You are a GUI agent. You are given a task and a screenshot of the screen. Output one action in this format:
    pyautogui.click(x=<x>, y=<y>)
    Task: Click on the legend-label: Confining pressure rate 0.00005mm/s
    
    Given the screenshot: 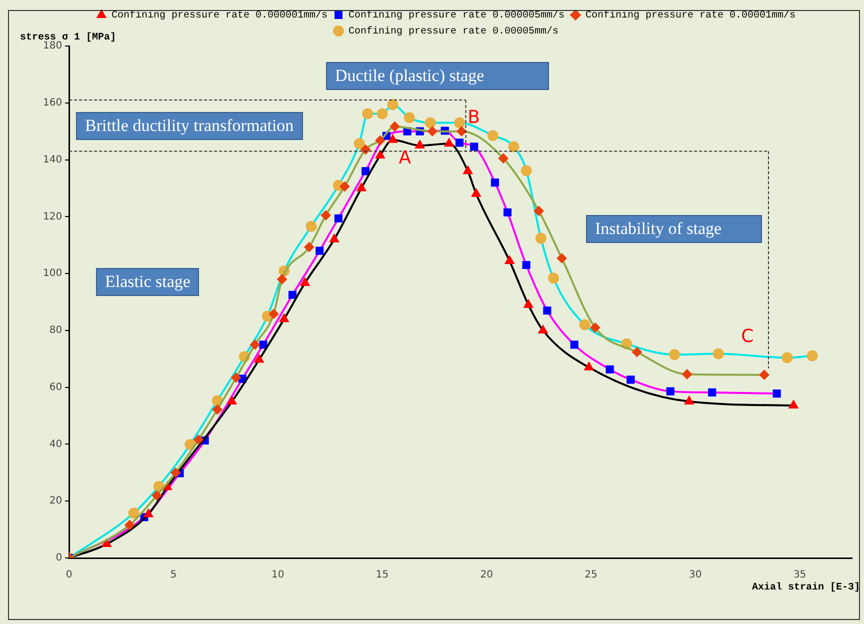 What is the action you would take?
    pyautogui.click(x=453, y=32)
    